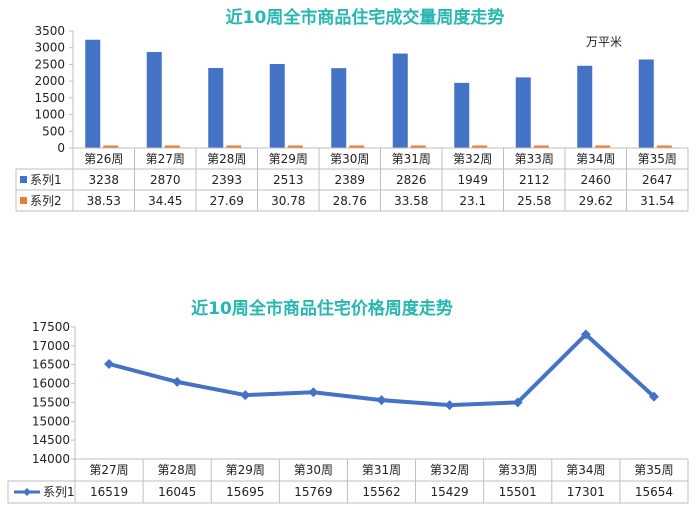 The image size is (700, 509). What do you see at coordinates (449, 470) in the screenshot?
I see `price-category-label: 第32周` at bounding box center [449, 470].